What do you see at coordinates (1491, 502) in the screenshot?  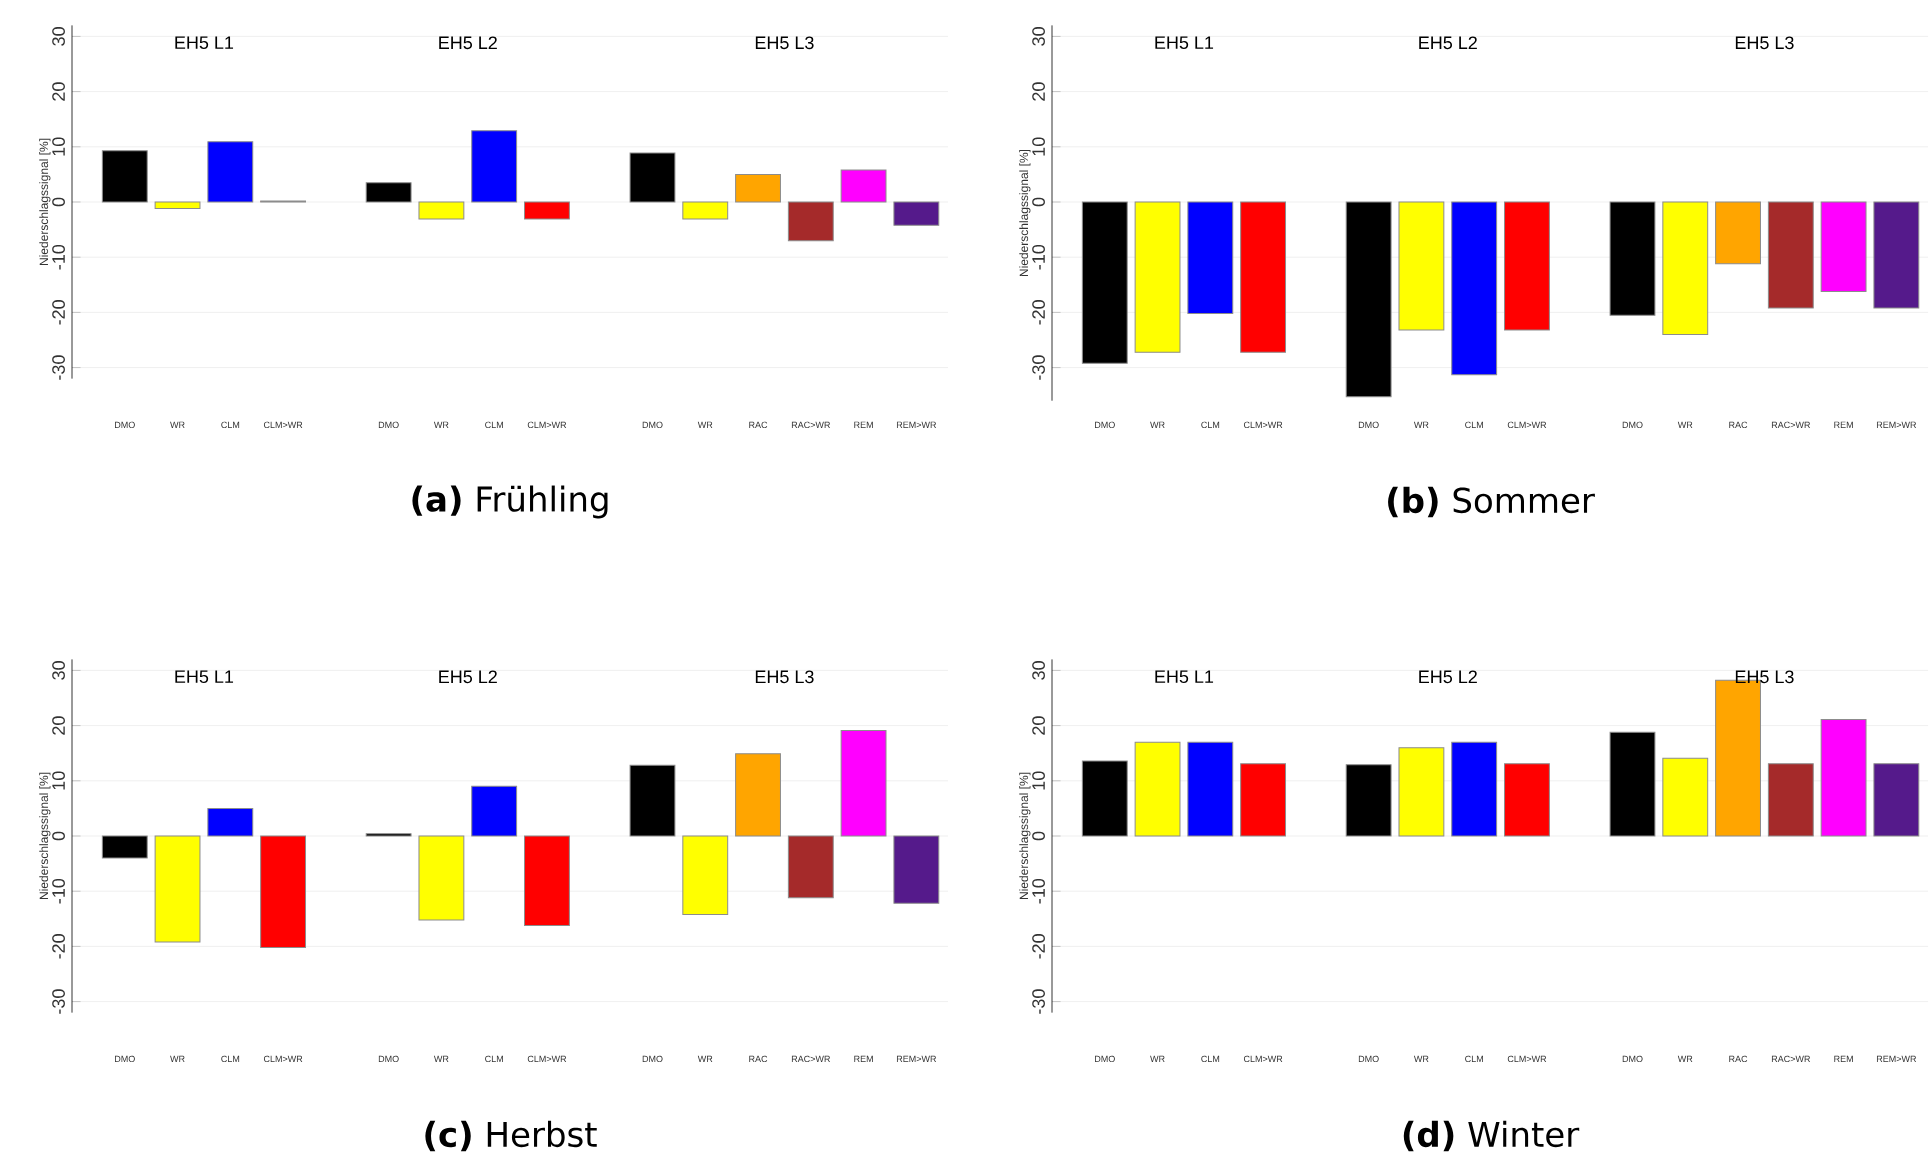 I see `text: (b) Sommer` at bounding box center [1491, 502].